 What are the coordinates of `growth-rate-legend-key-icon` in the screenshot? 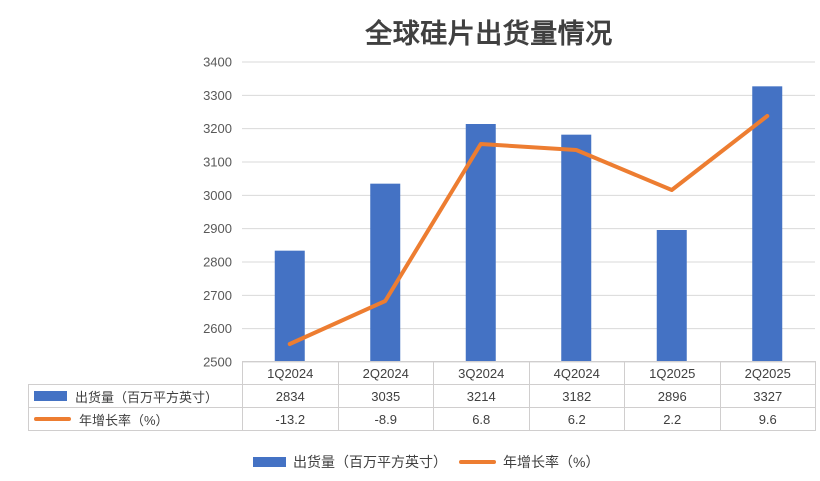 It's located at (52, 419).